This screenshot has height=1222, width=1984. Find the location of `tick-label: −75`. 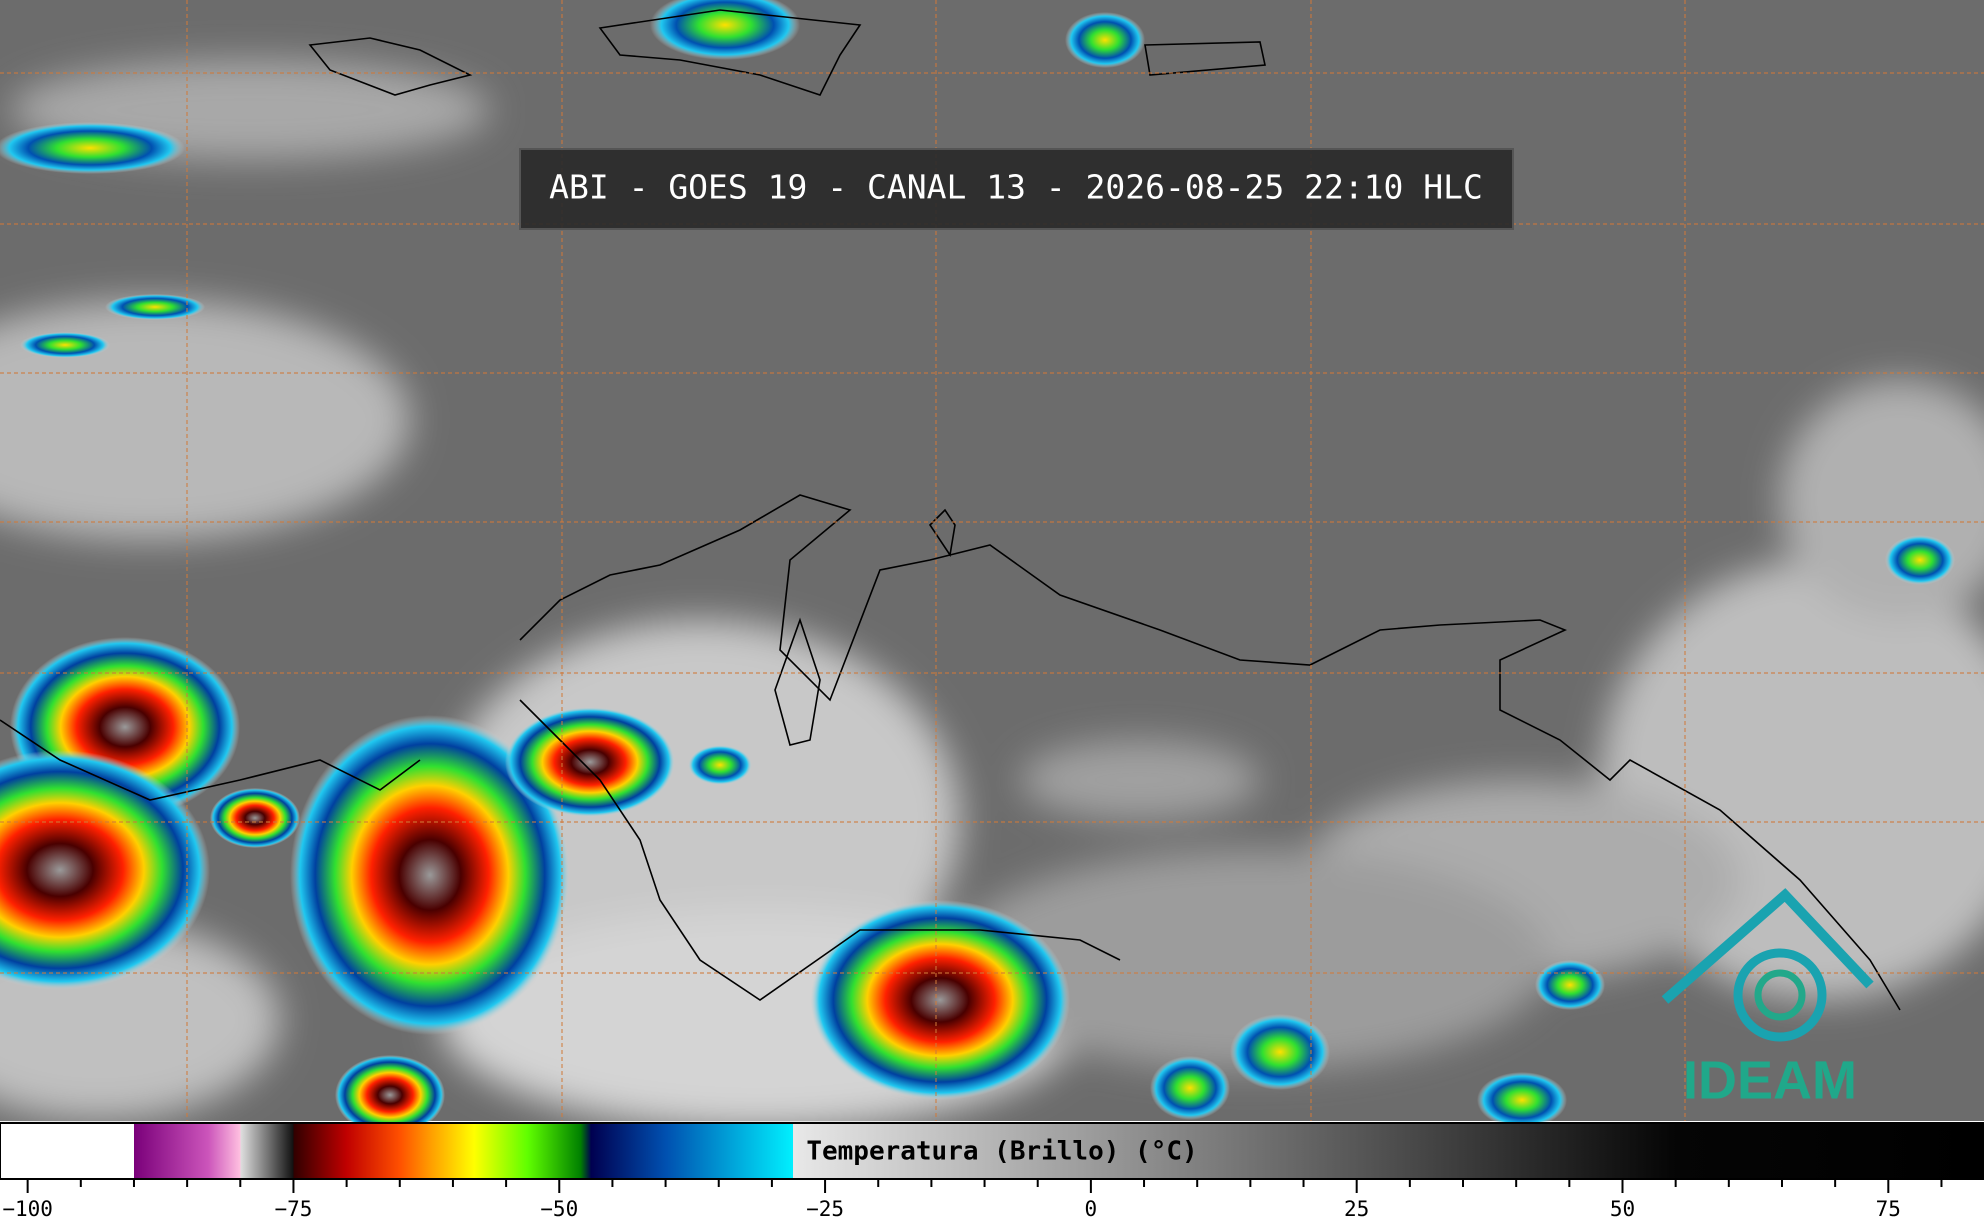

tick-label: −75 is located at coordinates (293, 1209).